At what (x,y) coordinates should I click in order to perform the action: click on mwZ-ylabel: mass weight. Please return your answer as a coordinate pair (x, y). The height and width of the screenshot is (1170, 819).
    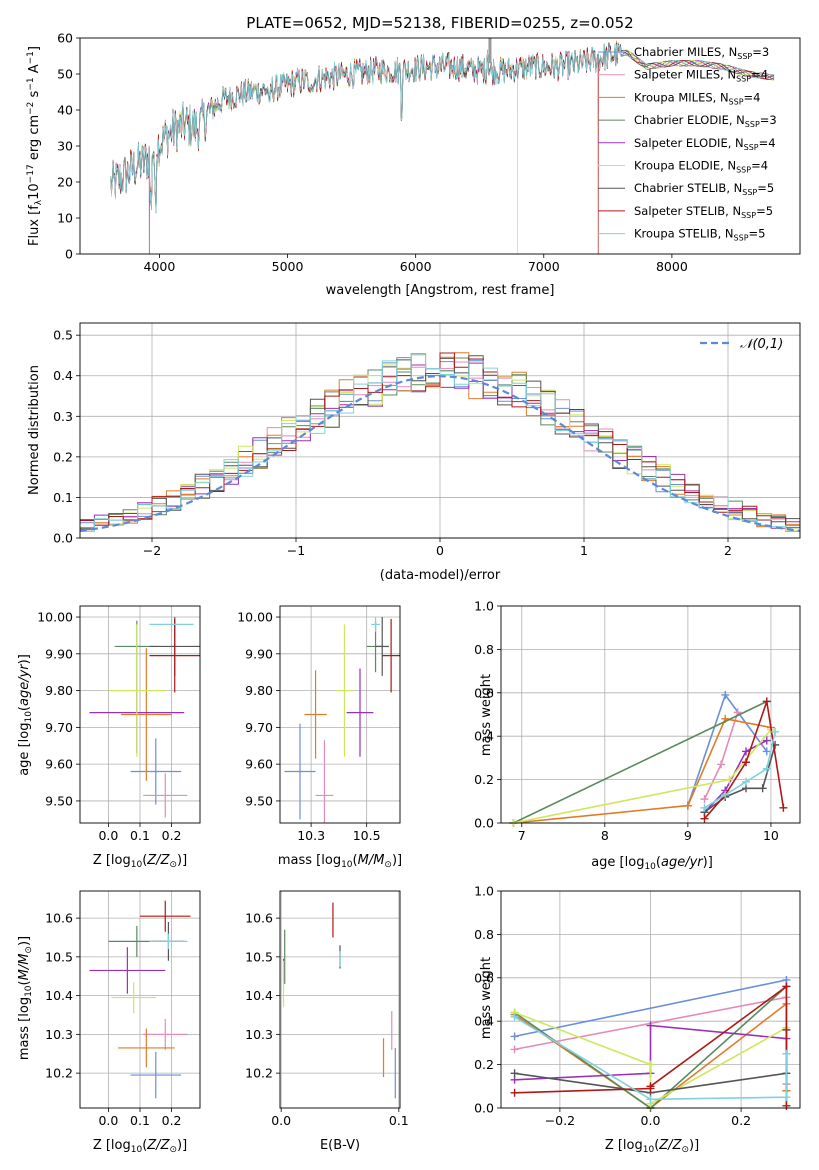
    Looking at the image, I should click on (486, 998).